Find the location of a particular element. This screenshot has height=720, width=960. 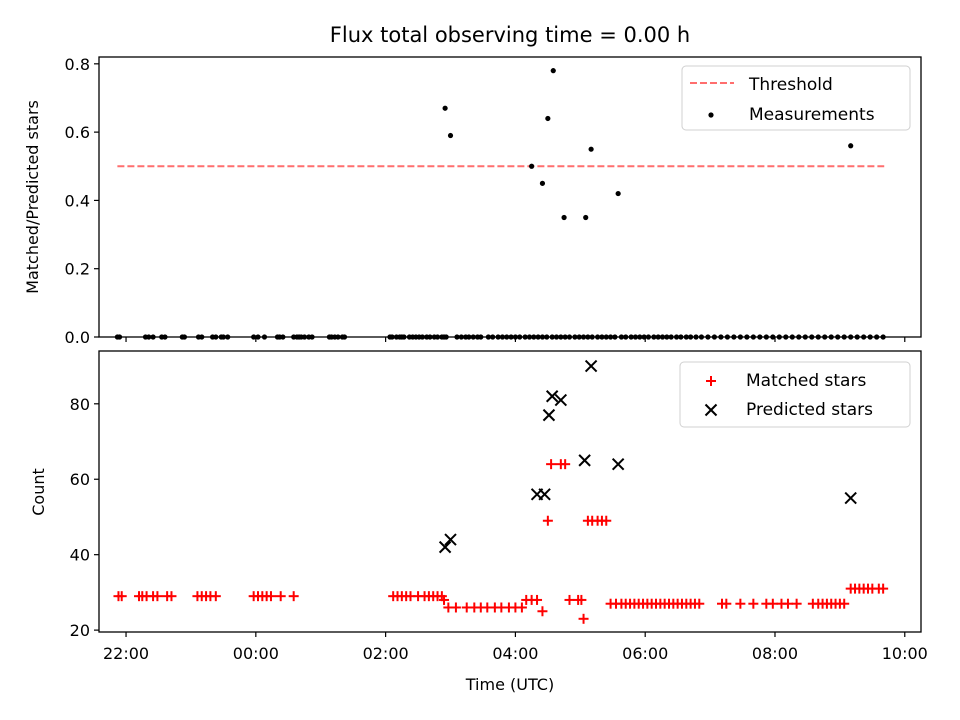

legend-predicted-label: Predicted stars is located at coordinates (809, 410).